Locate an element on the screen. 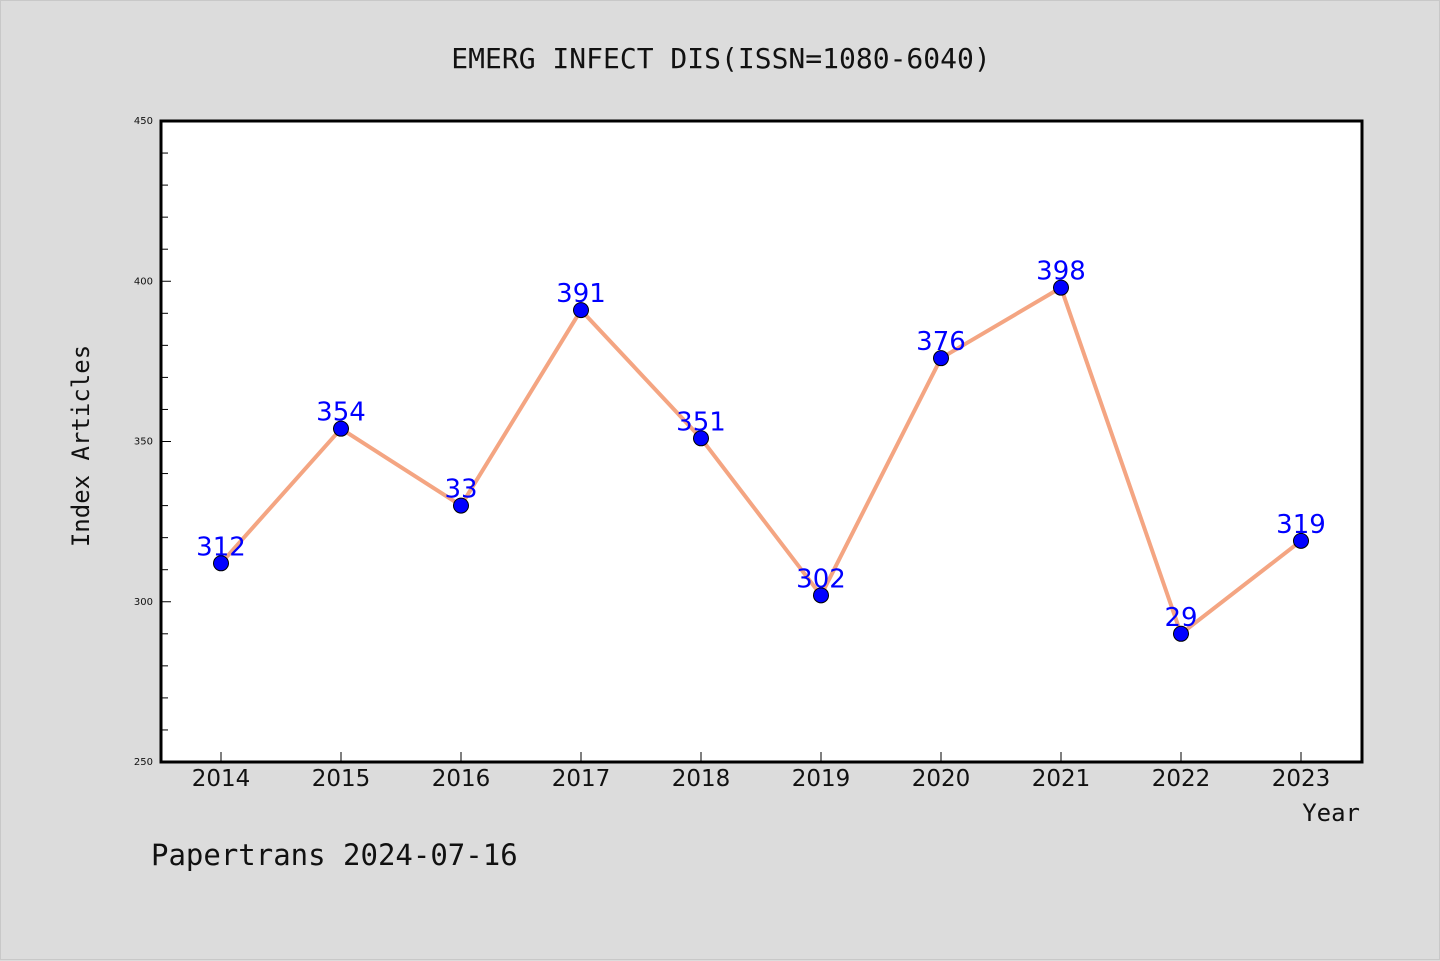 The height and width of the screenshot is (961, 1440). x-tick-label: 2019 is located at coordinates (821, 779).